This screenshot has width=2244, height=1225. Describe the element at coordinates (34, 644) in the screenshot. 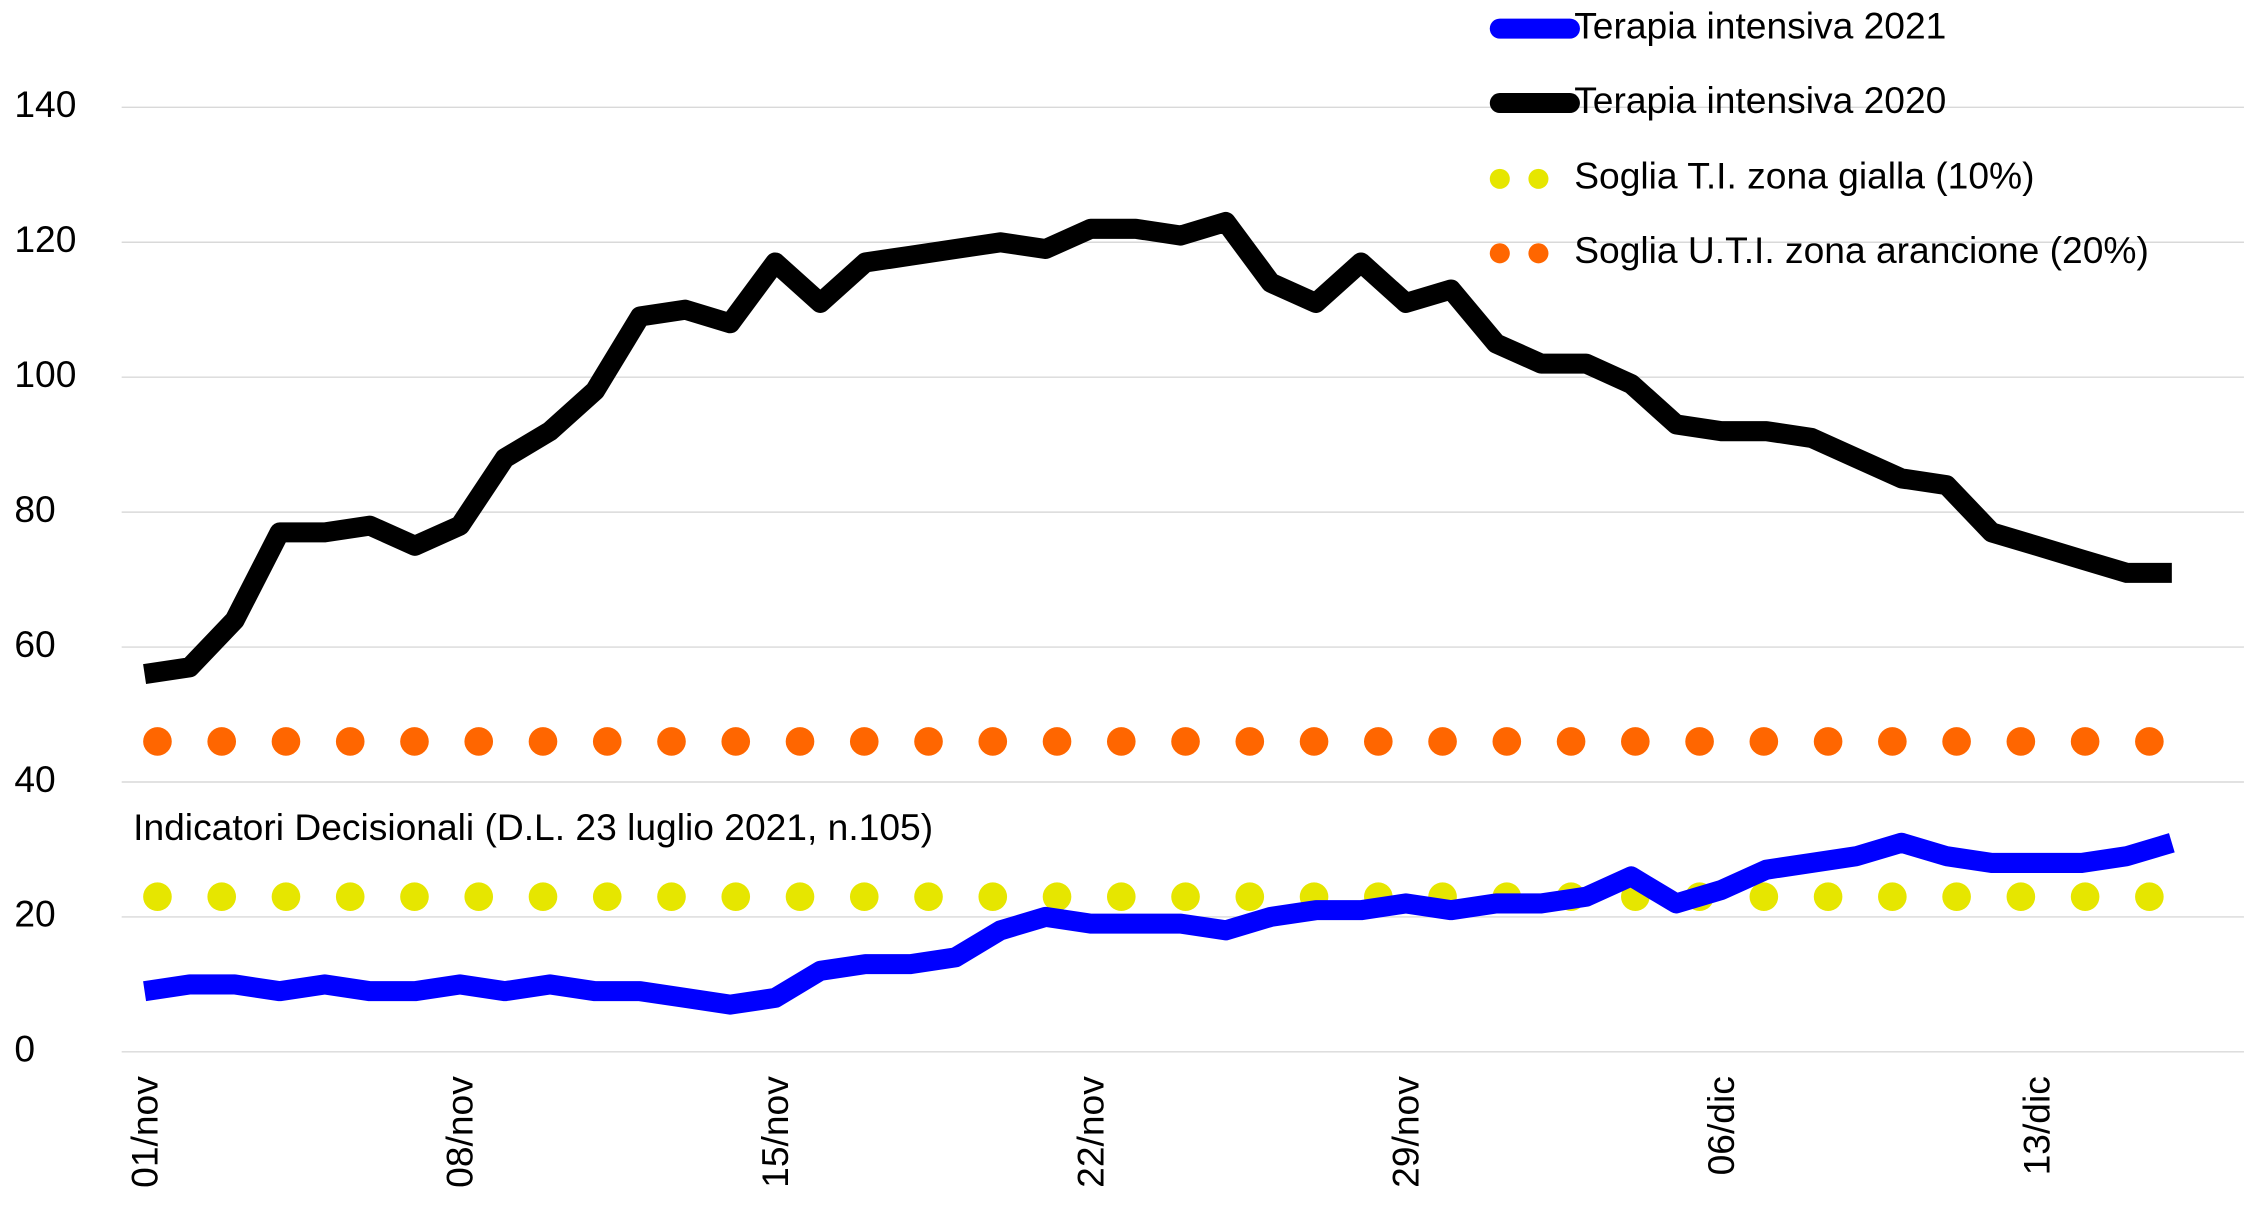

I see `y-tick-label: 60` at that location.